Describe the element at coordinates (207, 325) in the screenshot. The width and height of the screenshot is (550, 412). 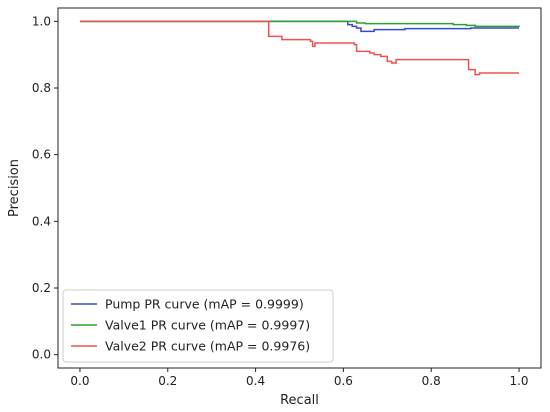
I see `legend-entry: Valve1 PR curve (mAP = 0.9997)` at that location.